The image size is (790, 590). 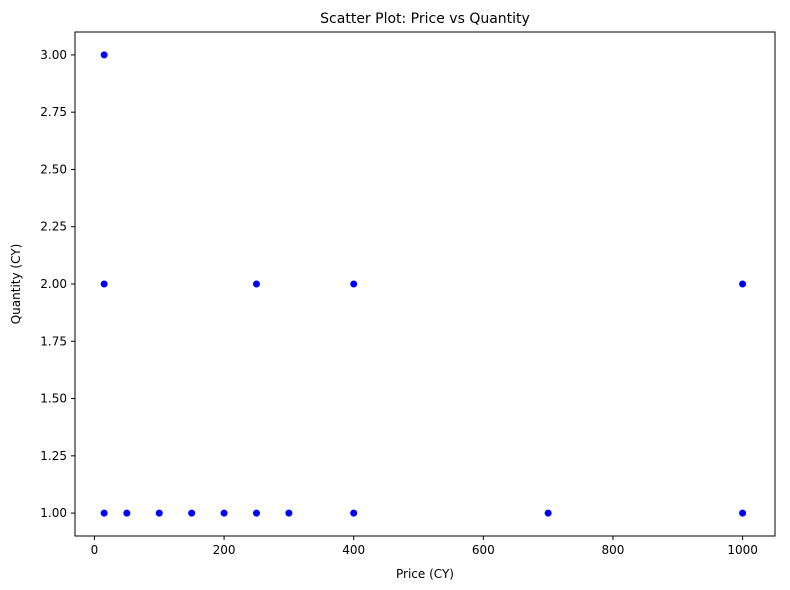 What do you see at coordinates (424, 546) in the screenshot?
I see `x-axis: 0 200 400 600 800 1000` at bounding box center [424, 546].